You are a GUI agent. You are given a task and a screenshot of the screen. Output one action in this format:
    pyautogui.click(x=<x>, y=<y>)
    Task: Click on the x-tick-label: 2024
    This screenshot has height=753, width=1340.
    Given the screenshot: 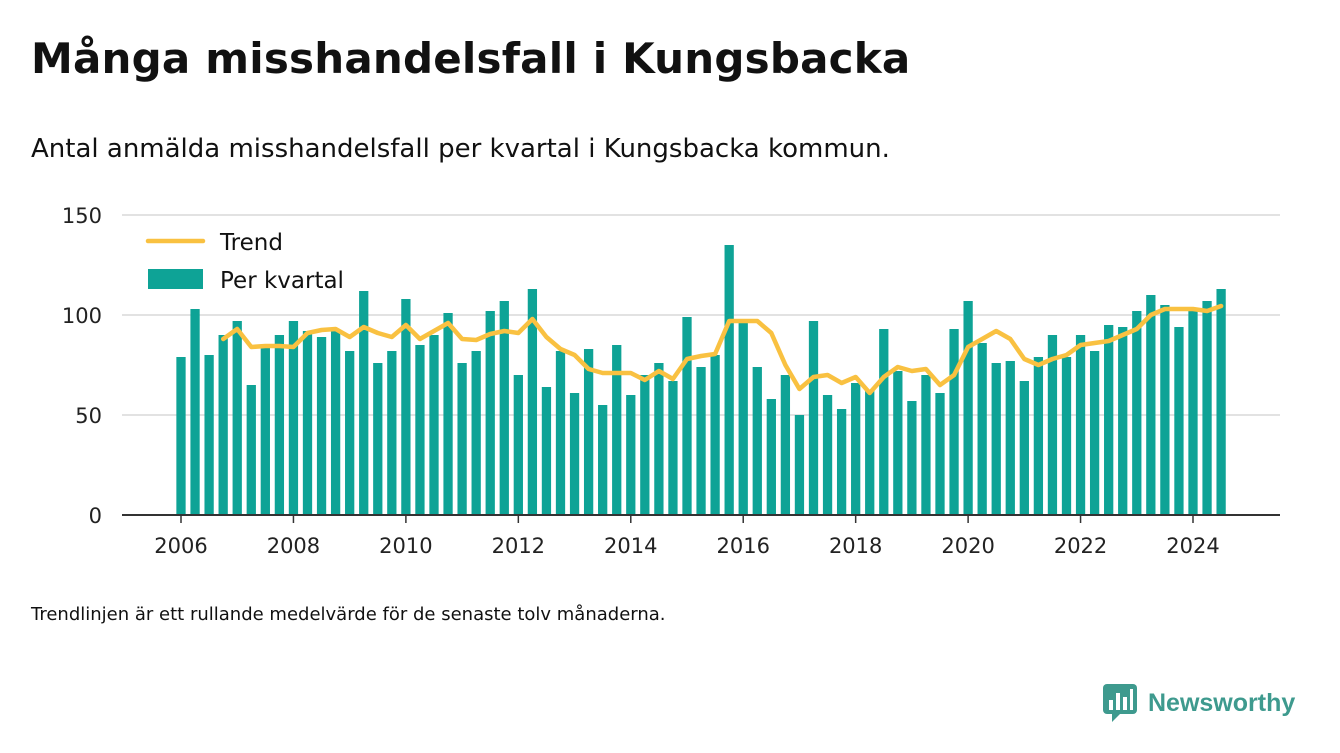 What is the action you would take?
    pyautogui.click(x=1192, y=546)
    